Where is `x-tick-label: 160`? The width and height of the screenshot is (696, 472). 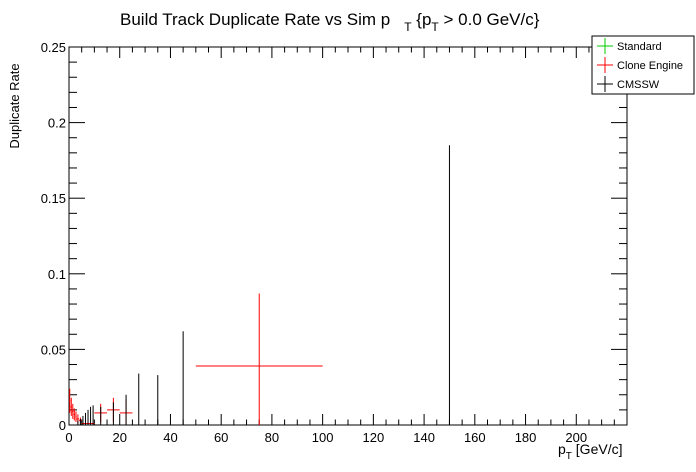 x-tick-label: 160 is located at coordinates (475, 437).